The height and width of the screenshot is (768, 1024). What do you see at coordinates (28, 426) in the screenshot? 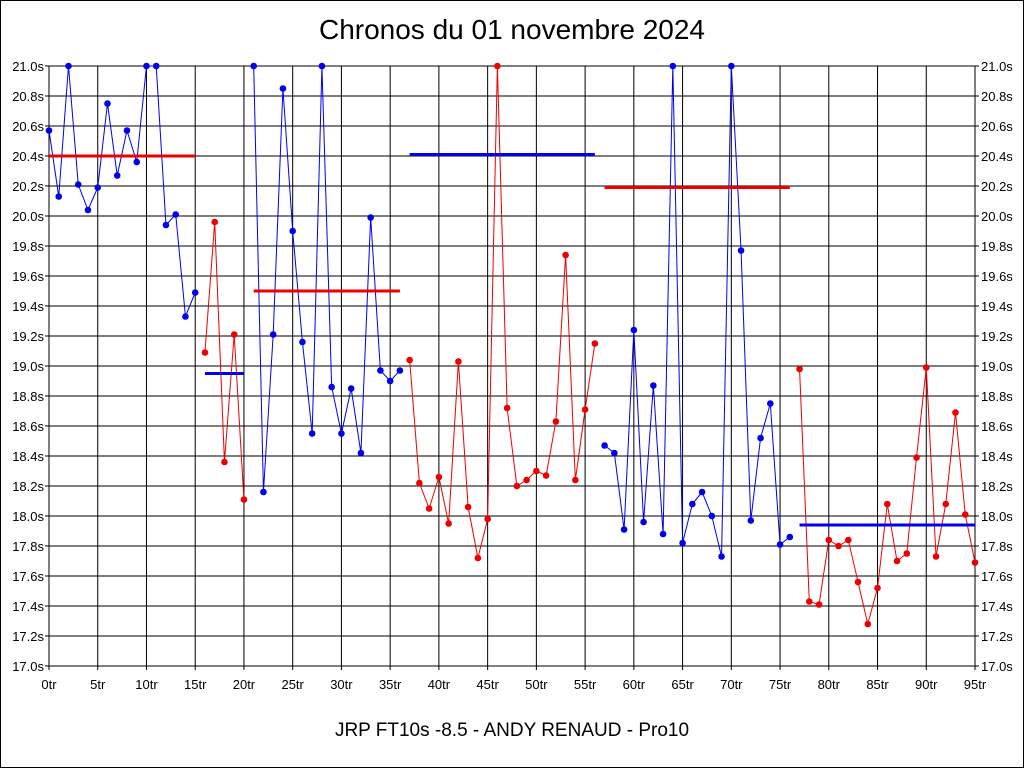
I see `y-tick-label-left: 18.6s` at bounding box center [28, 426].